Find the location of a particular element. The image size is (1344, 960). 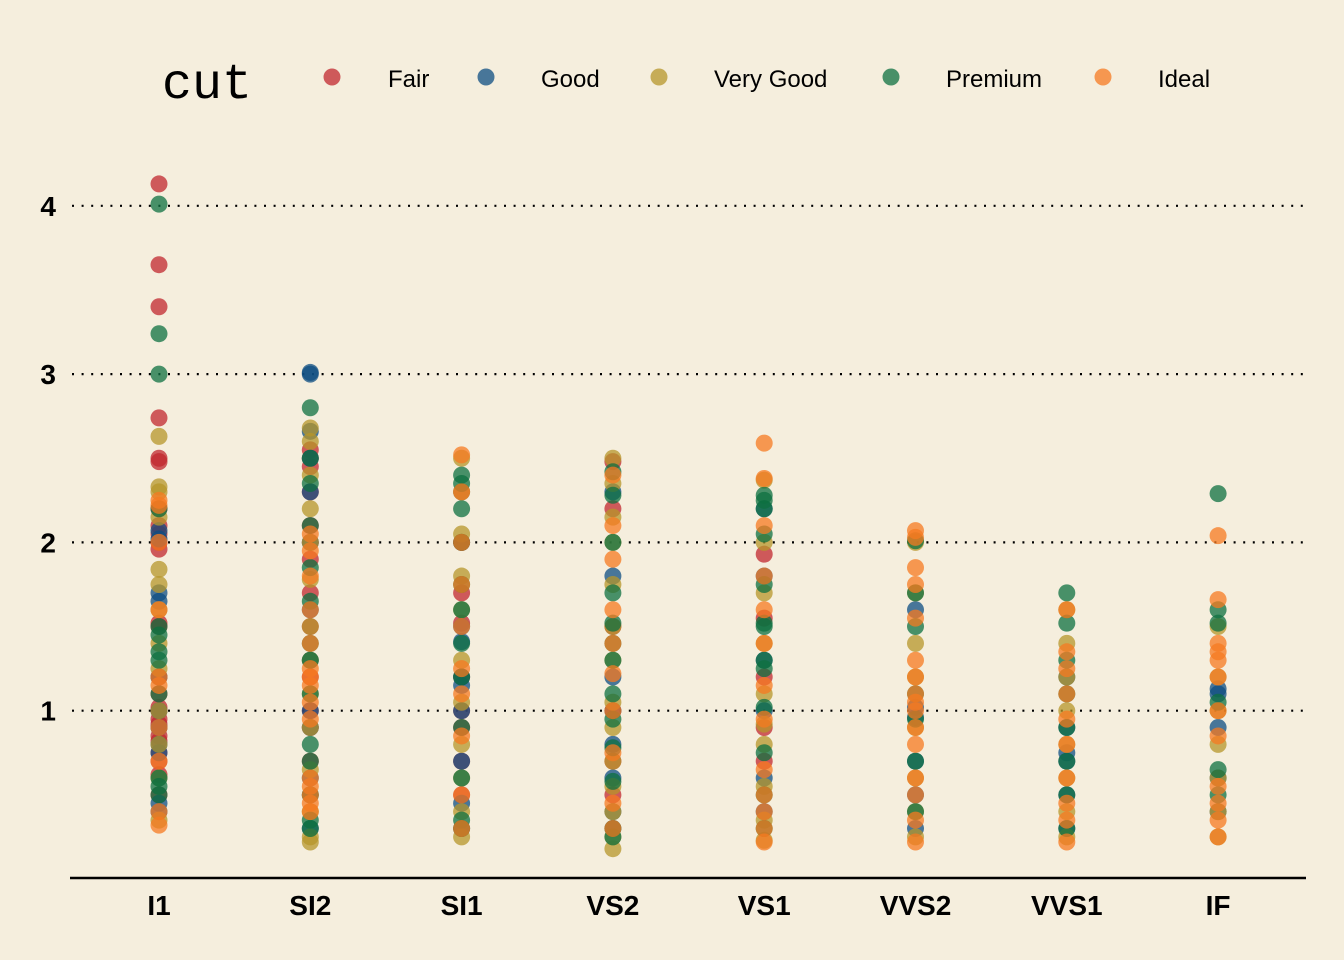

x-tick-label: VS2 is located at coordinates (612, 905).